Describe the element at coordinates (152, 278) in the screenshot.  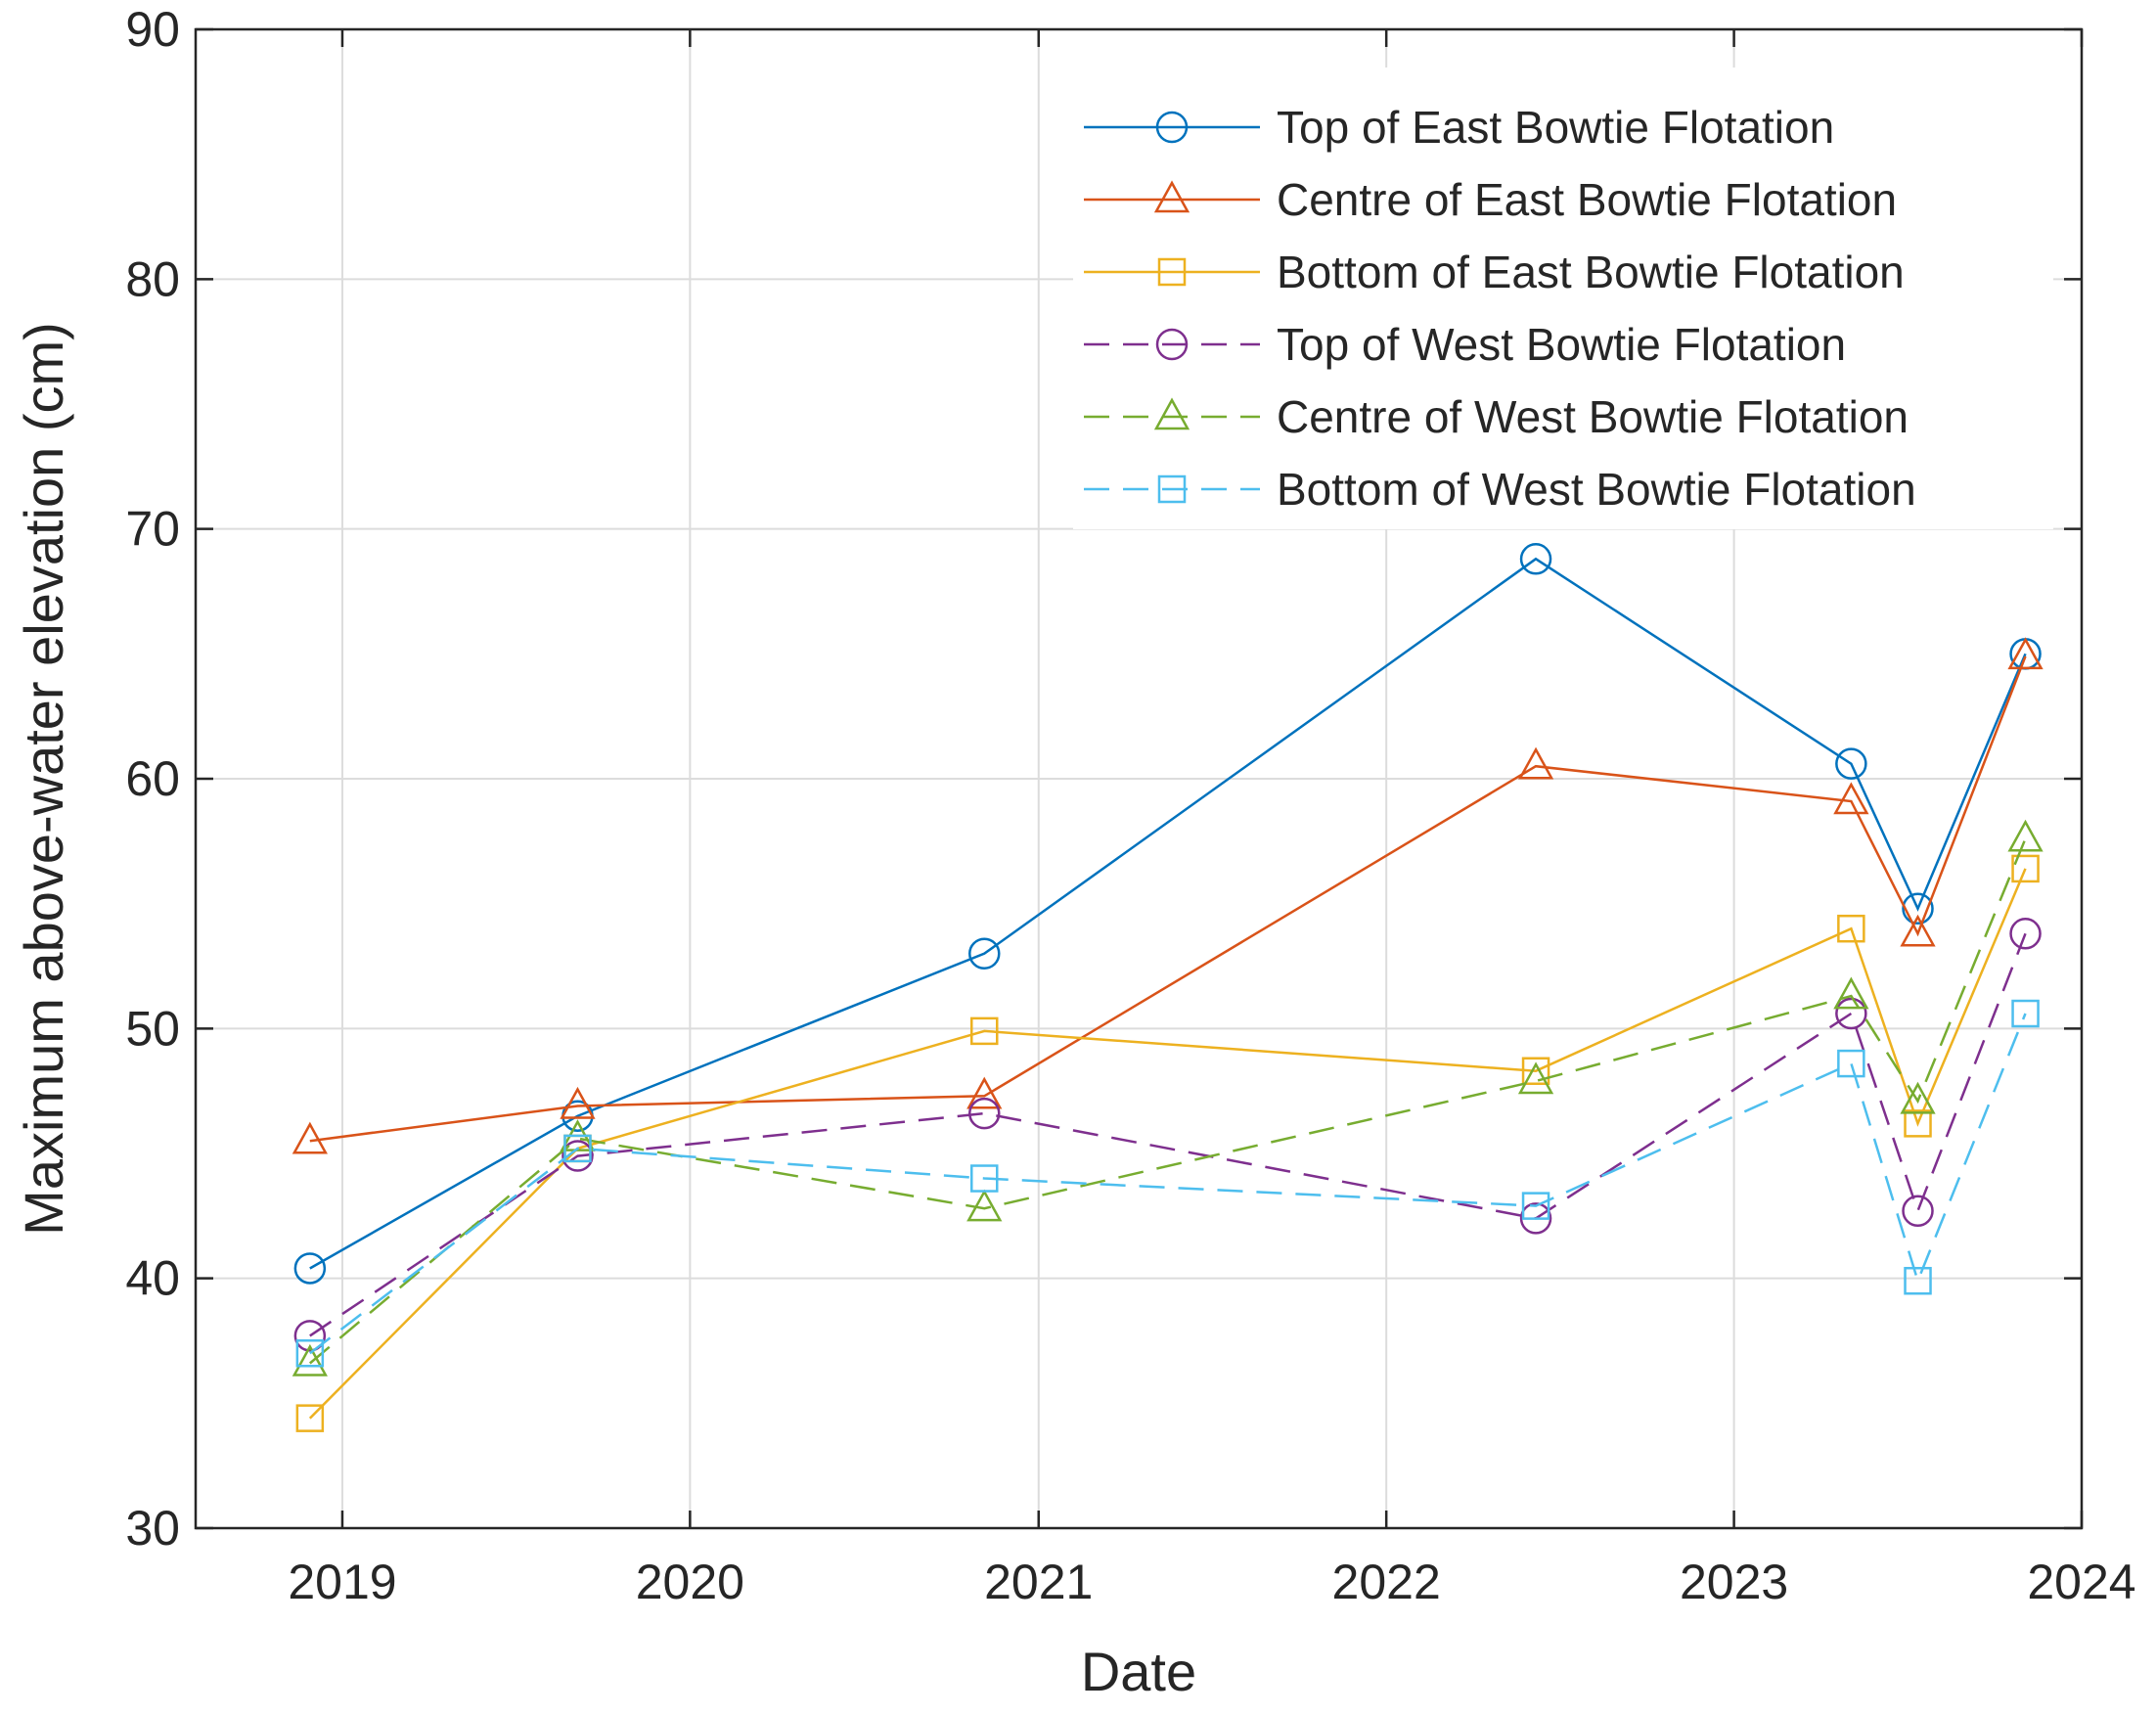
I see `y-tick-label: 80` at that location.